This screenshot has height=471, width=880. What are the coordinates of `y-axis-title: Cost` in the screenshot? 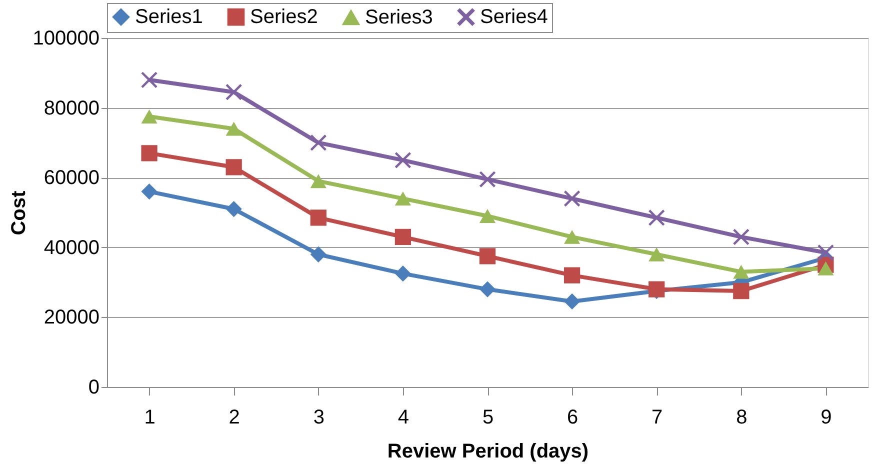 It's located at (19, 213).